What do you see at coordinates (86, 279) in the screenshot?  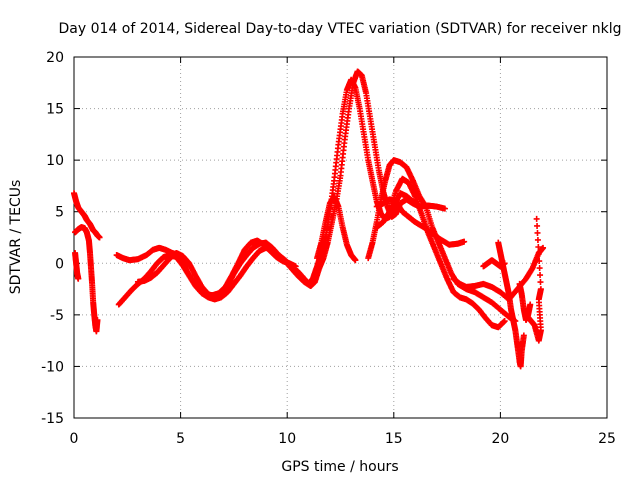 I see `series-track-b` at bounding box center [86, 279].